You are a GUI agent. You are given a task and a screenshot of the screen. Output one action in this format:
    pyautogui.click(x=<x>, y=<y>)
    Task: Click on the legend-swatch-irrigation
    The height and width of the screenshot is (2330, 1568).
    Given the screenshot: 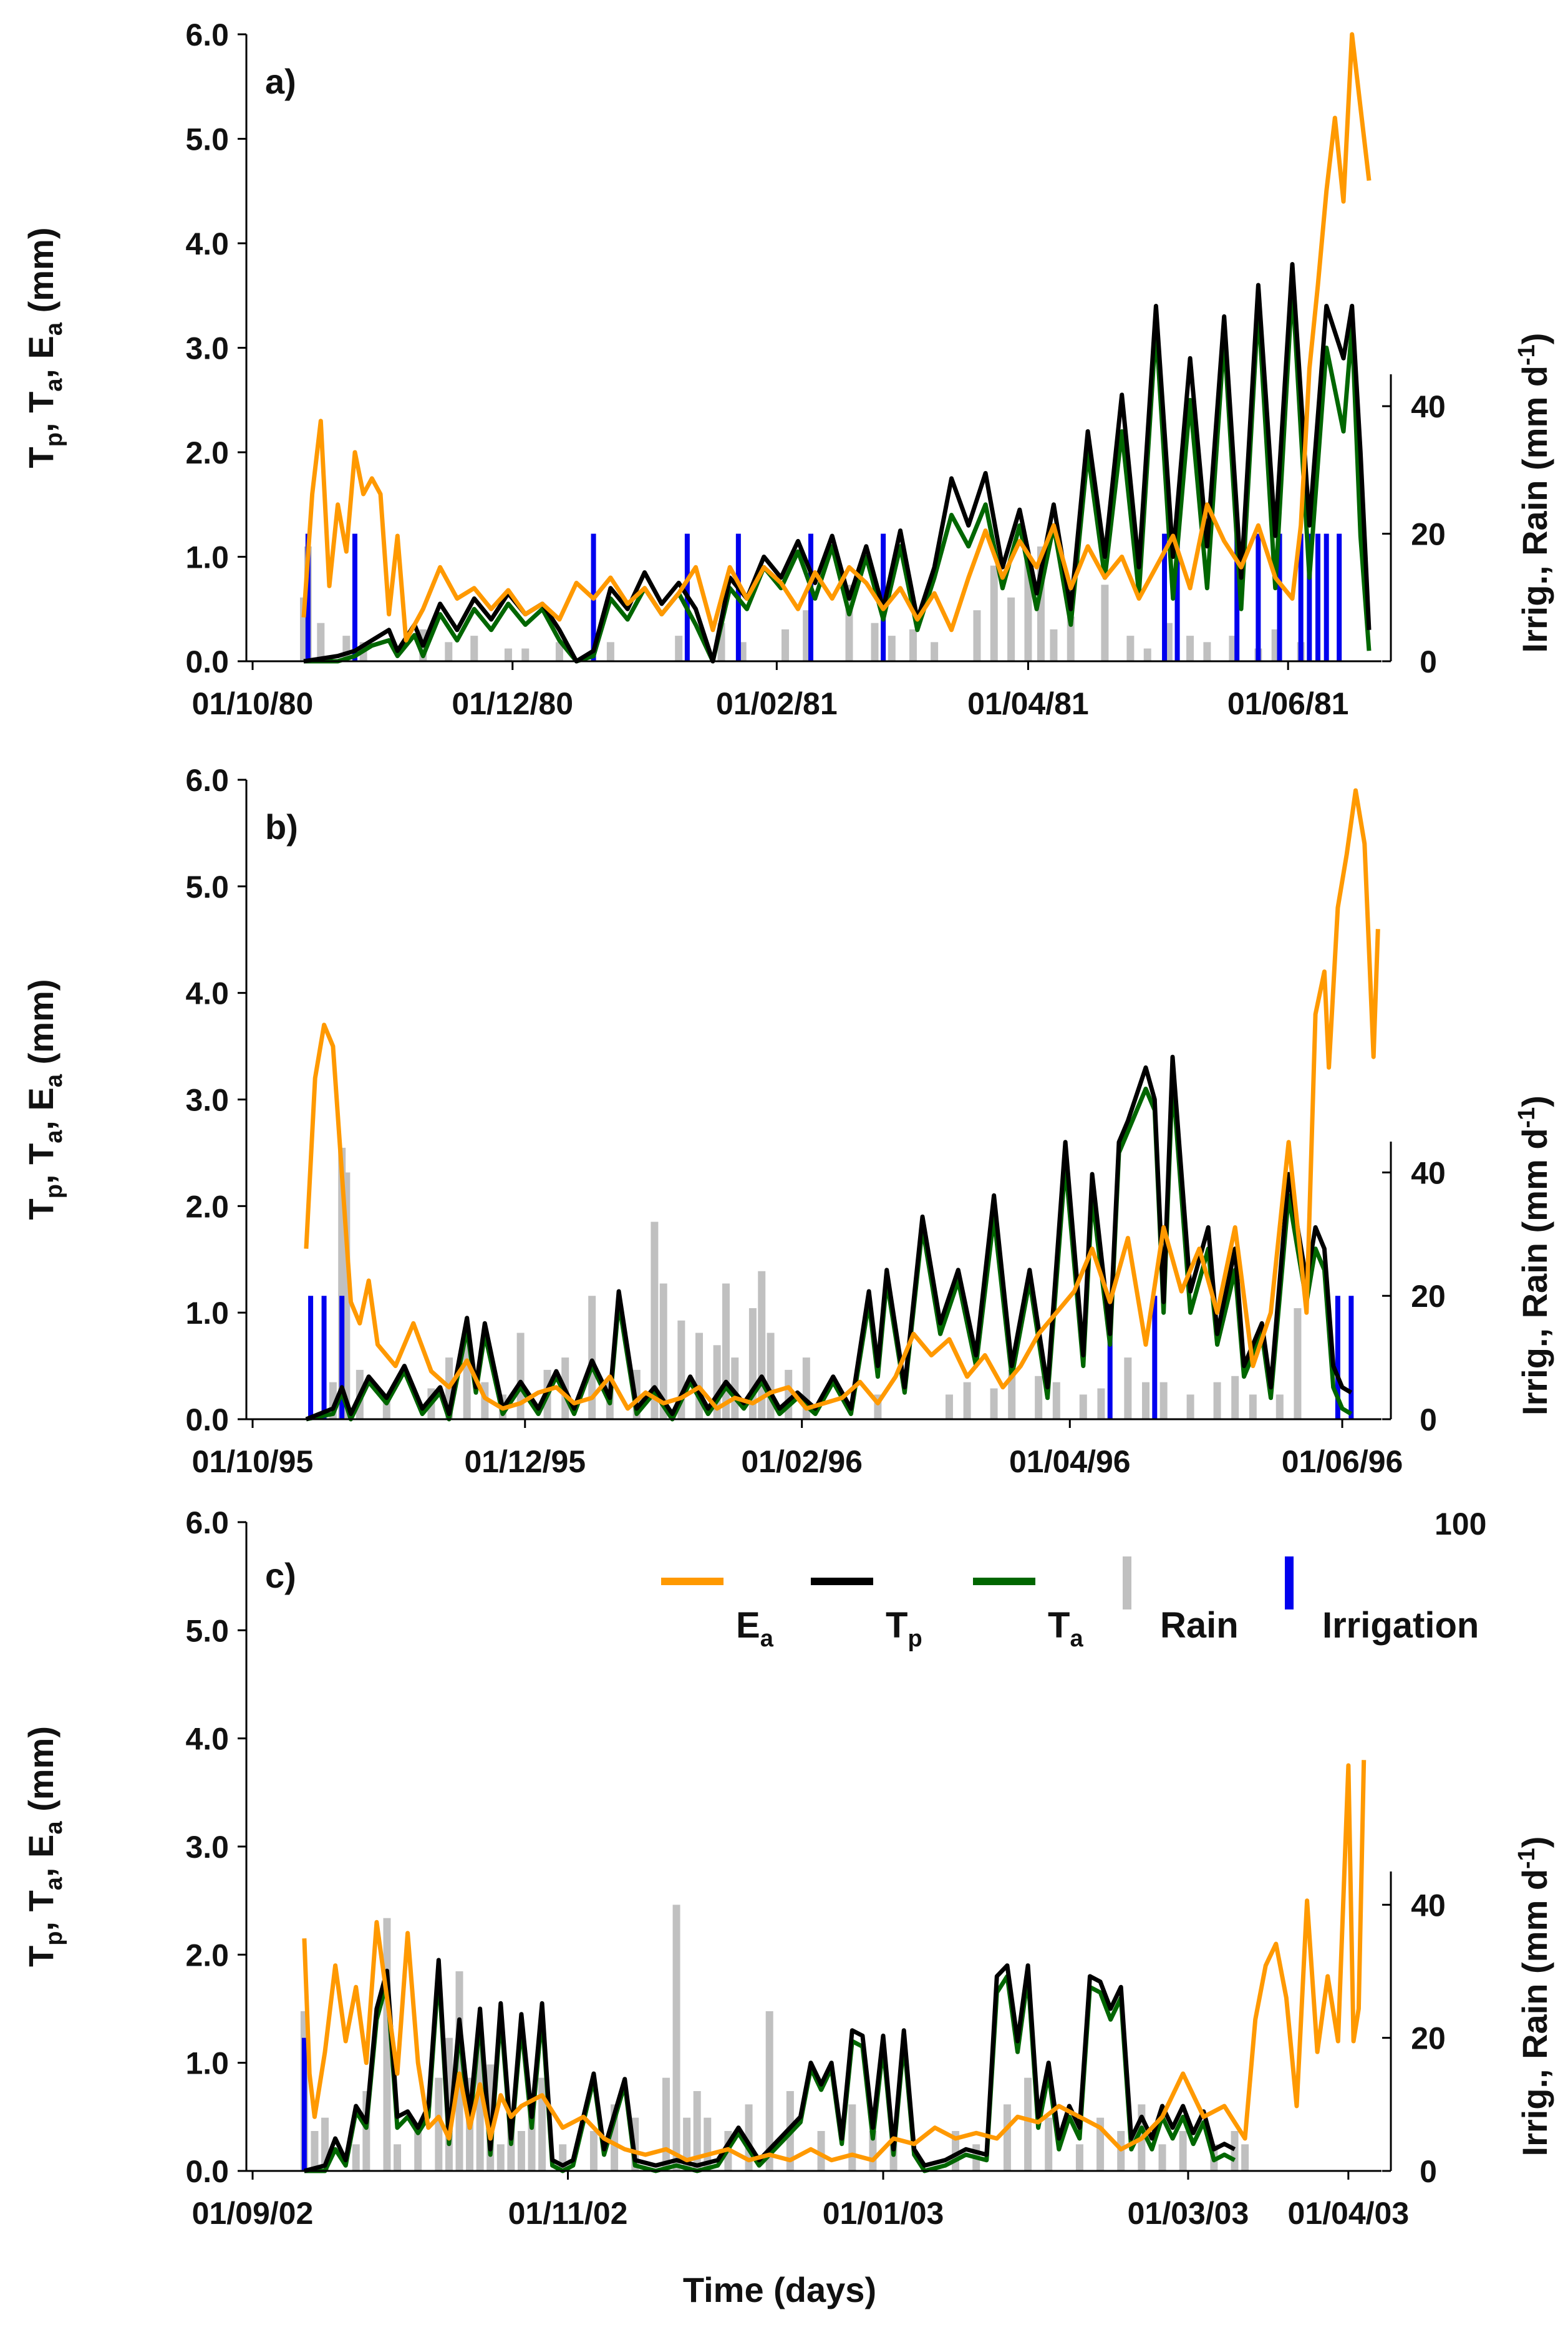 What is the action you would take?
    pyautogui.click(x=1289, y=1582)
    